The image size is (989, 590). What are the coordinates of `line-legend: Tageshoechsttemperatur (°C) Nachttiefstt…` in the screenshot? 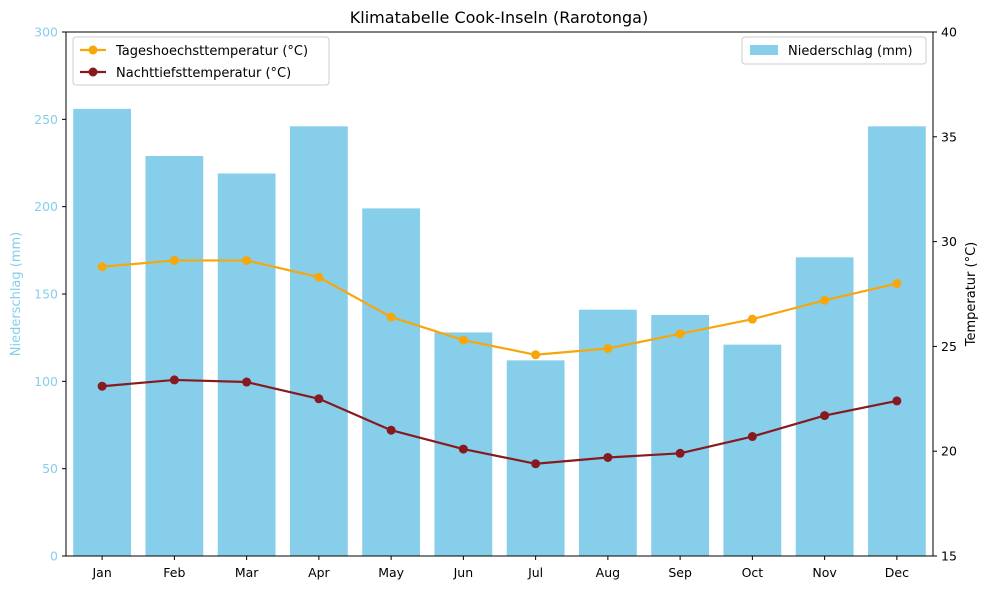 It's located at (201, 61).